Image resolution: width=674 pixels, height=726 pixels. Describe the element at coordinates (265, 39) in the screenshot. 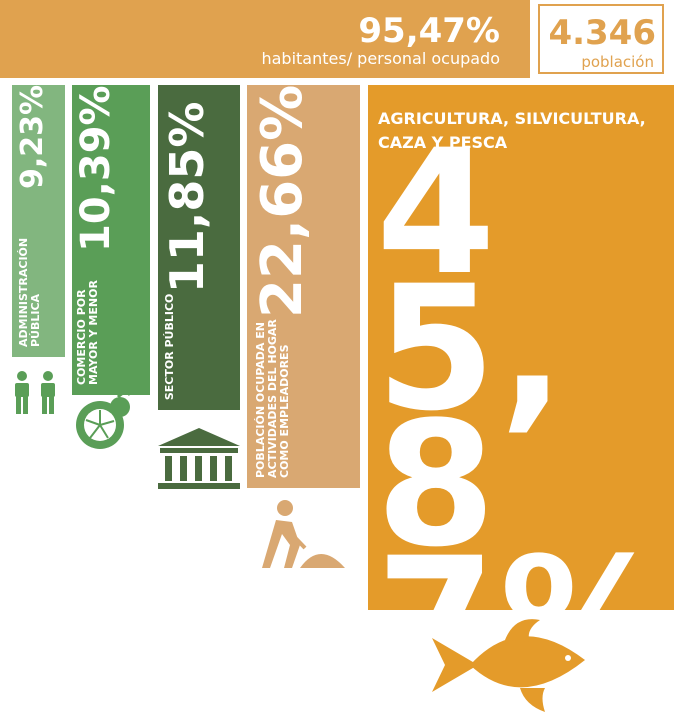

I see `header-bar: 95,47% habitantes/ personal ocupado` at that location.